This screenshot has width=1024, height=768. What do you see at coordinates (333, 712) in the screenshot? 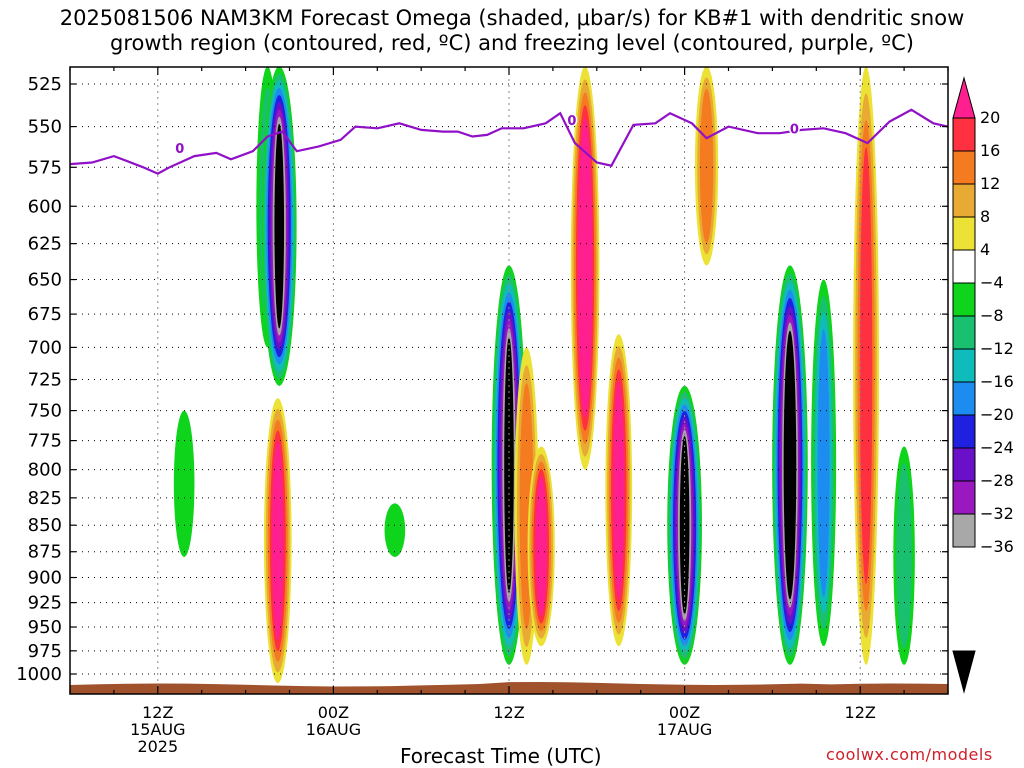
I see `x-tick-label-18-1: 00Z` at bounding box center [333, 712].